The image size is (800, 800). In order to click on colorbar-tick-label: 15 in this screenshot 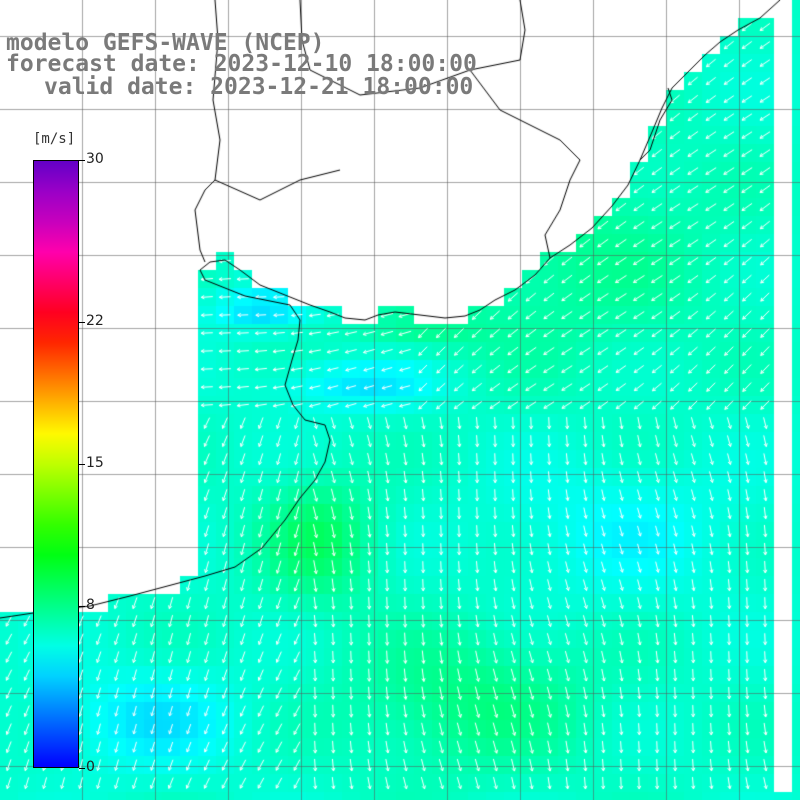, I will do `click(95, 463)`.